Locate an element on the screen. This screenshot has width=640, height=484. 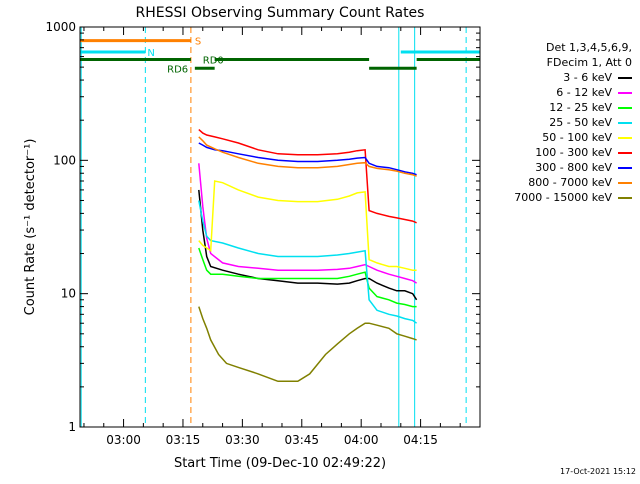
legend-item-1: 6 - 12 keV is located at coordinates (573, 92).